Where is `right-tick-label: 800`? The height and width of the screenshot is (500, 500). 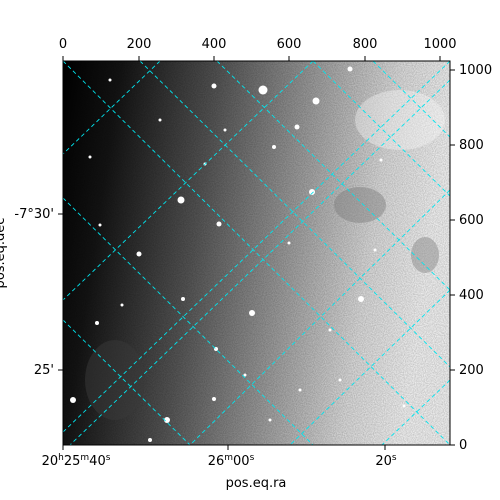 right-tick-label: 800 is located at coordinates (471, 145).